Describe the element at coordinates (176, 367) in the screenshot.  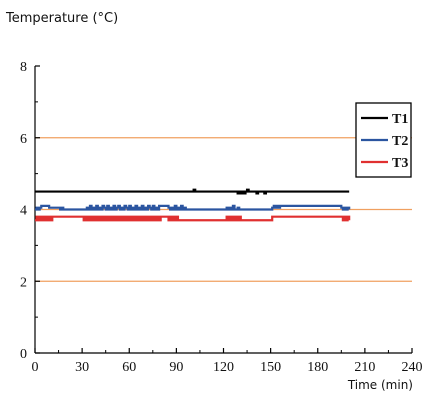
I see `x-tick-label-90: 90` at that location.